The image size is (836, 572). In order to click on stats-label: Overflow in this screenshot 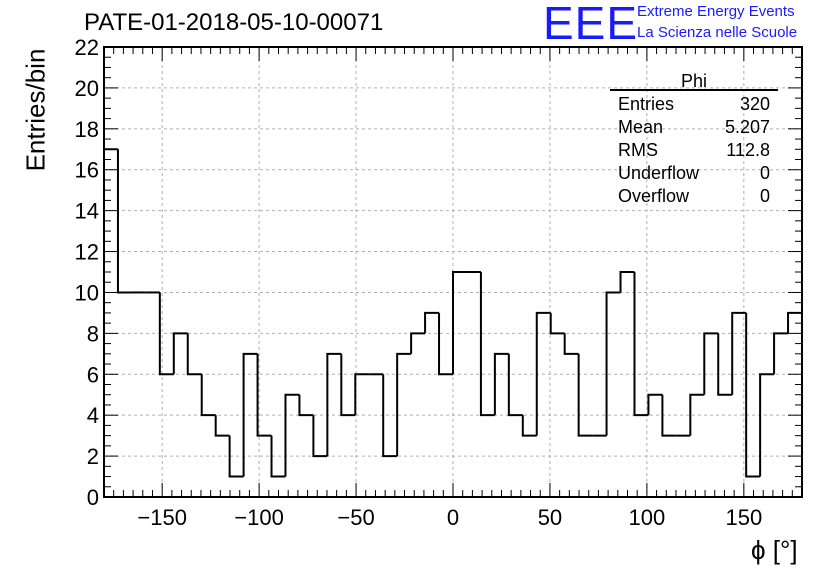, I will do `click(654, 196)`.